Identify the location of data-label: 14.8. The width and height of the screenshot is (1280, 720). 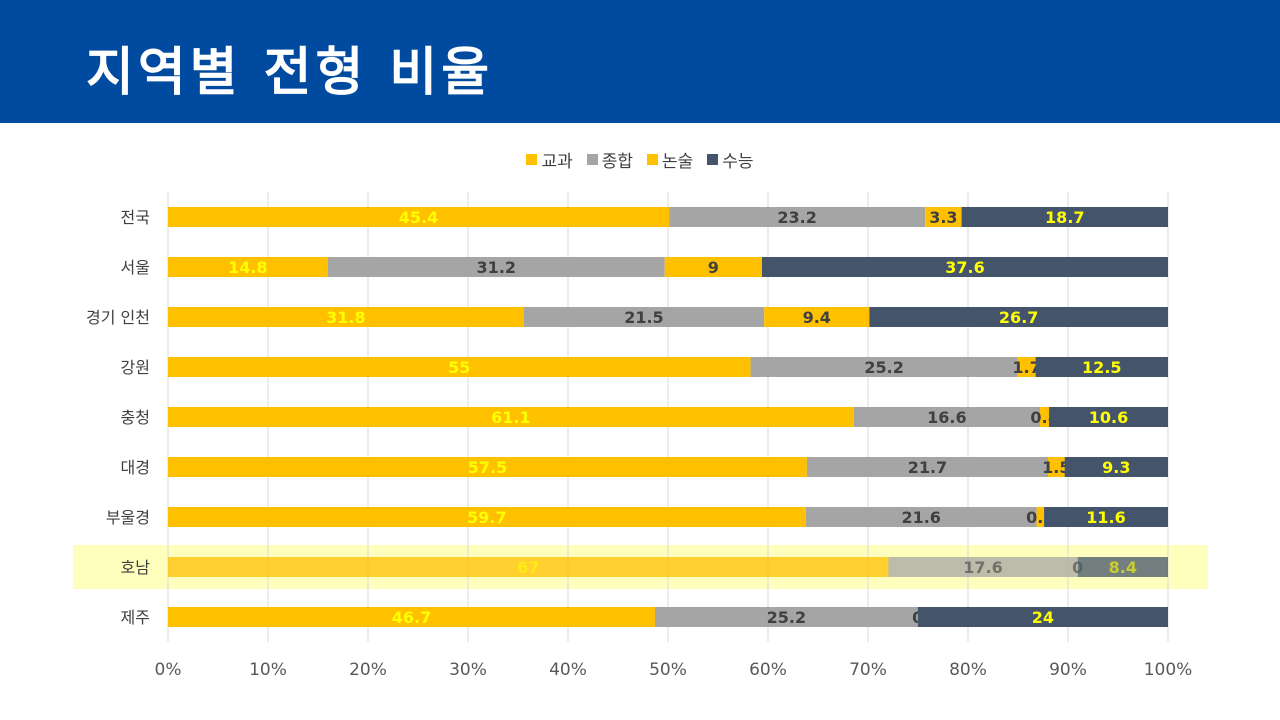
(247, 267).